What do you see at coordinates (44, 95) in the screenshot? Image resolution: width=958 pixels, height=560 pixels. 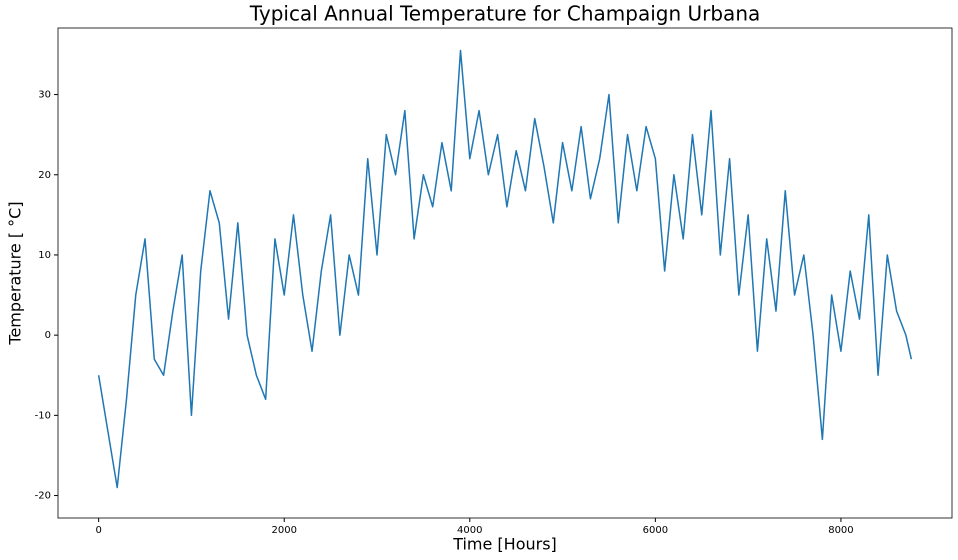 I see `y-tick-label: 30` at bounding box center [44, 95].